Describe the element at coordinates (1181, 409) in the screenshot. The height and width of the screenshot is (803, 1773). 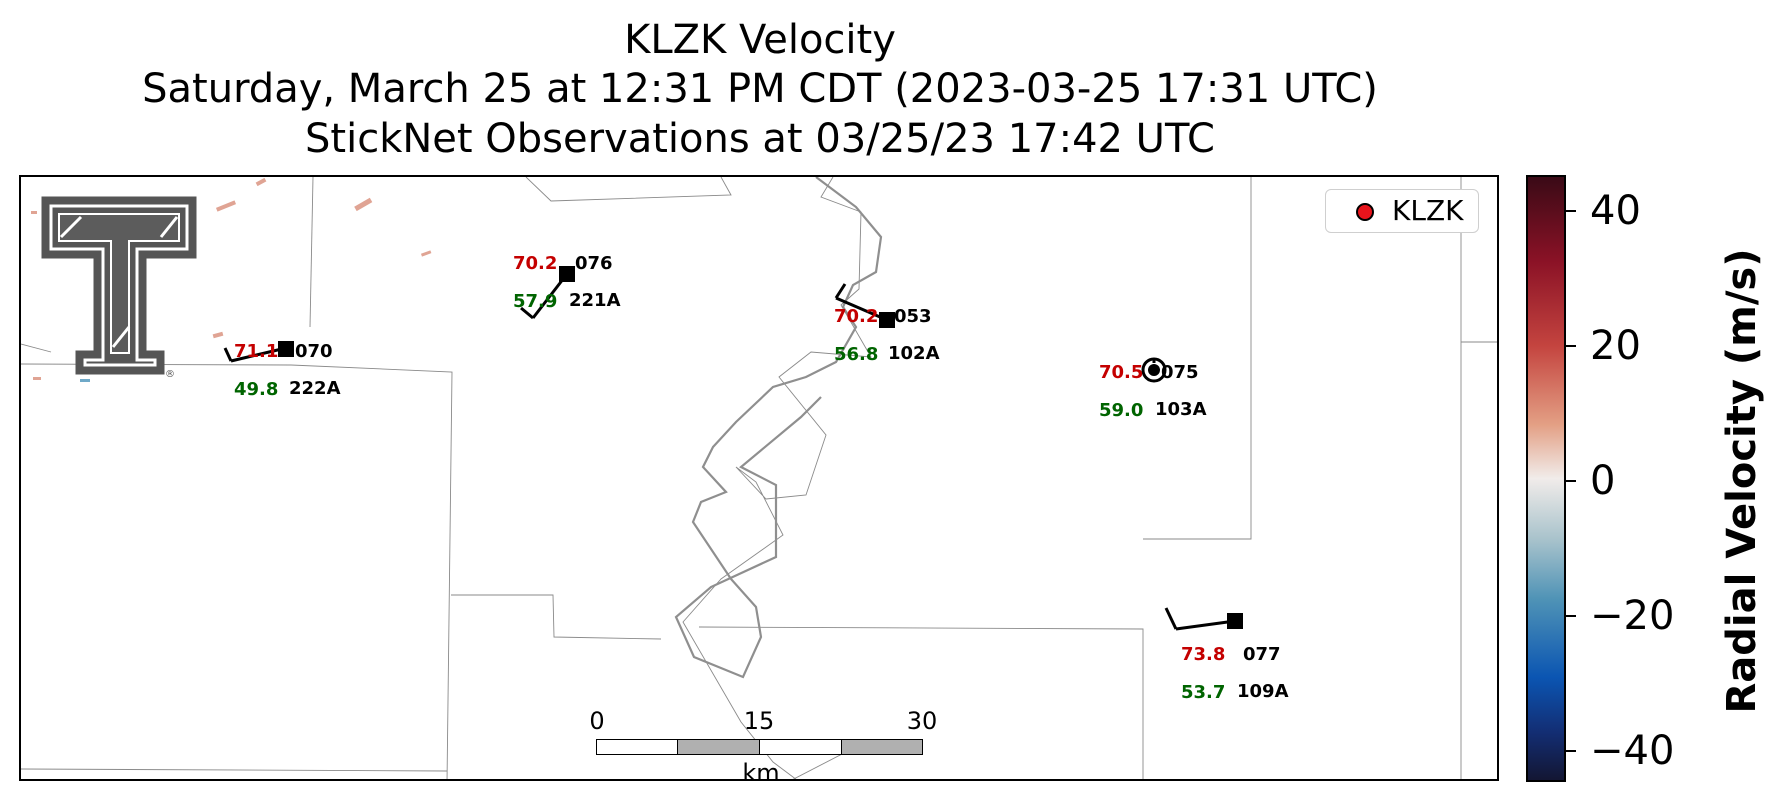
I see `station-103A-name: 103A` at that location.